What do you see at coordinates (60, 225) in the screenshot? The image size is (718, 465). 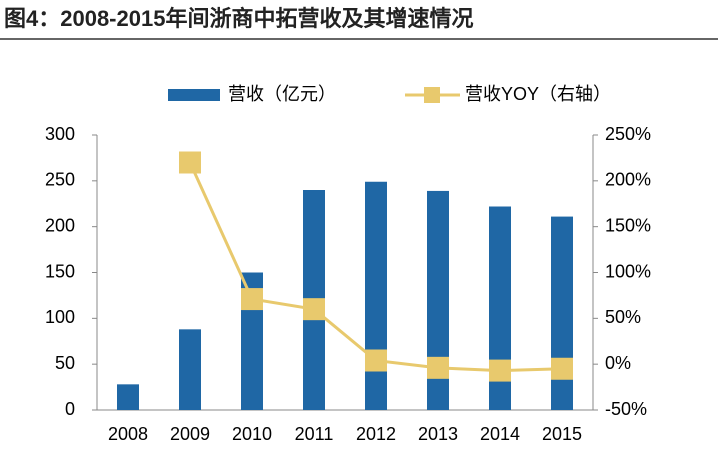 I see `y-tick-label: 200` at bounding box center [60, 225].